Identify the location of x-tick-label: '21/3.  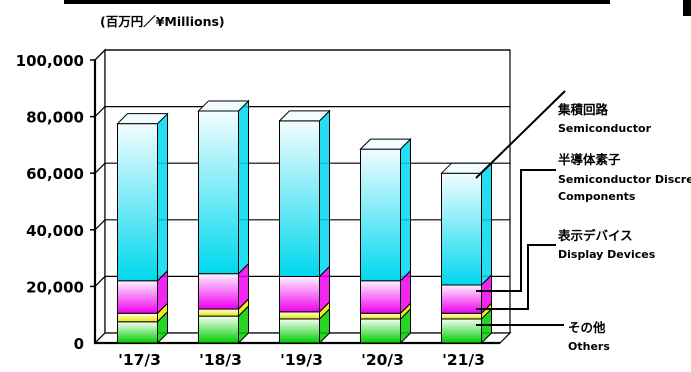
(463, 360).